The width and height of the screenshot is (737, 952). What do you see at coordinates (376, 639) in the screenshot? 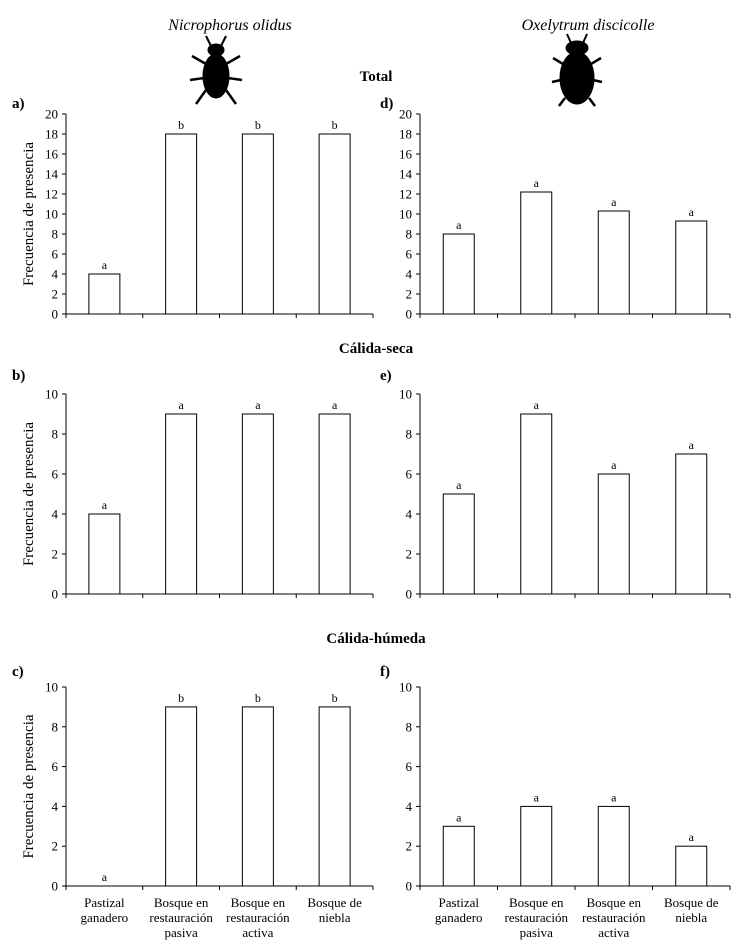
I see `row-title-calida-humeda: Cálida-húmeda` at bounding box center [376, 639].